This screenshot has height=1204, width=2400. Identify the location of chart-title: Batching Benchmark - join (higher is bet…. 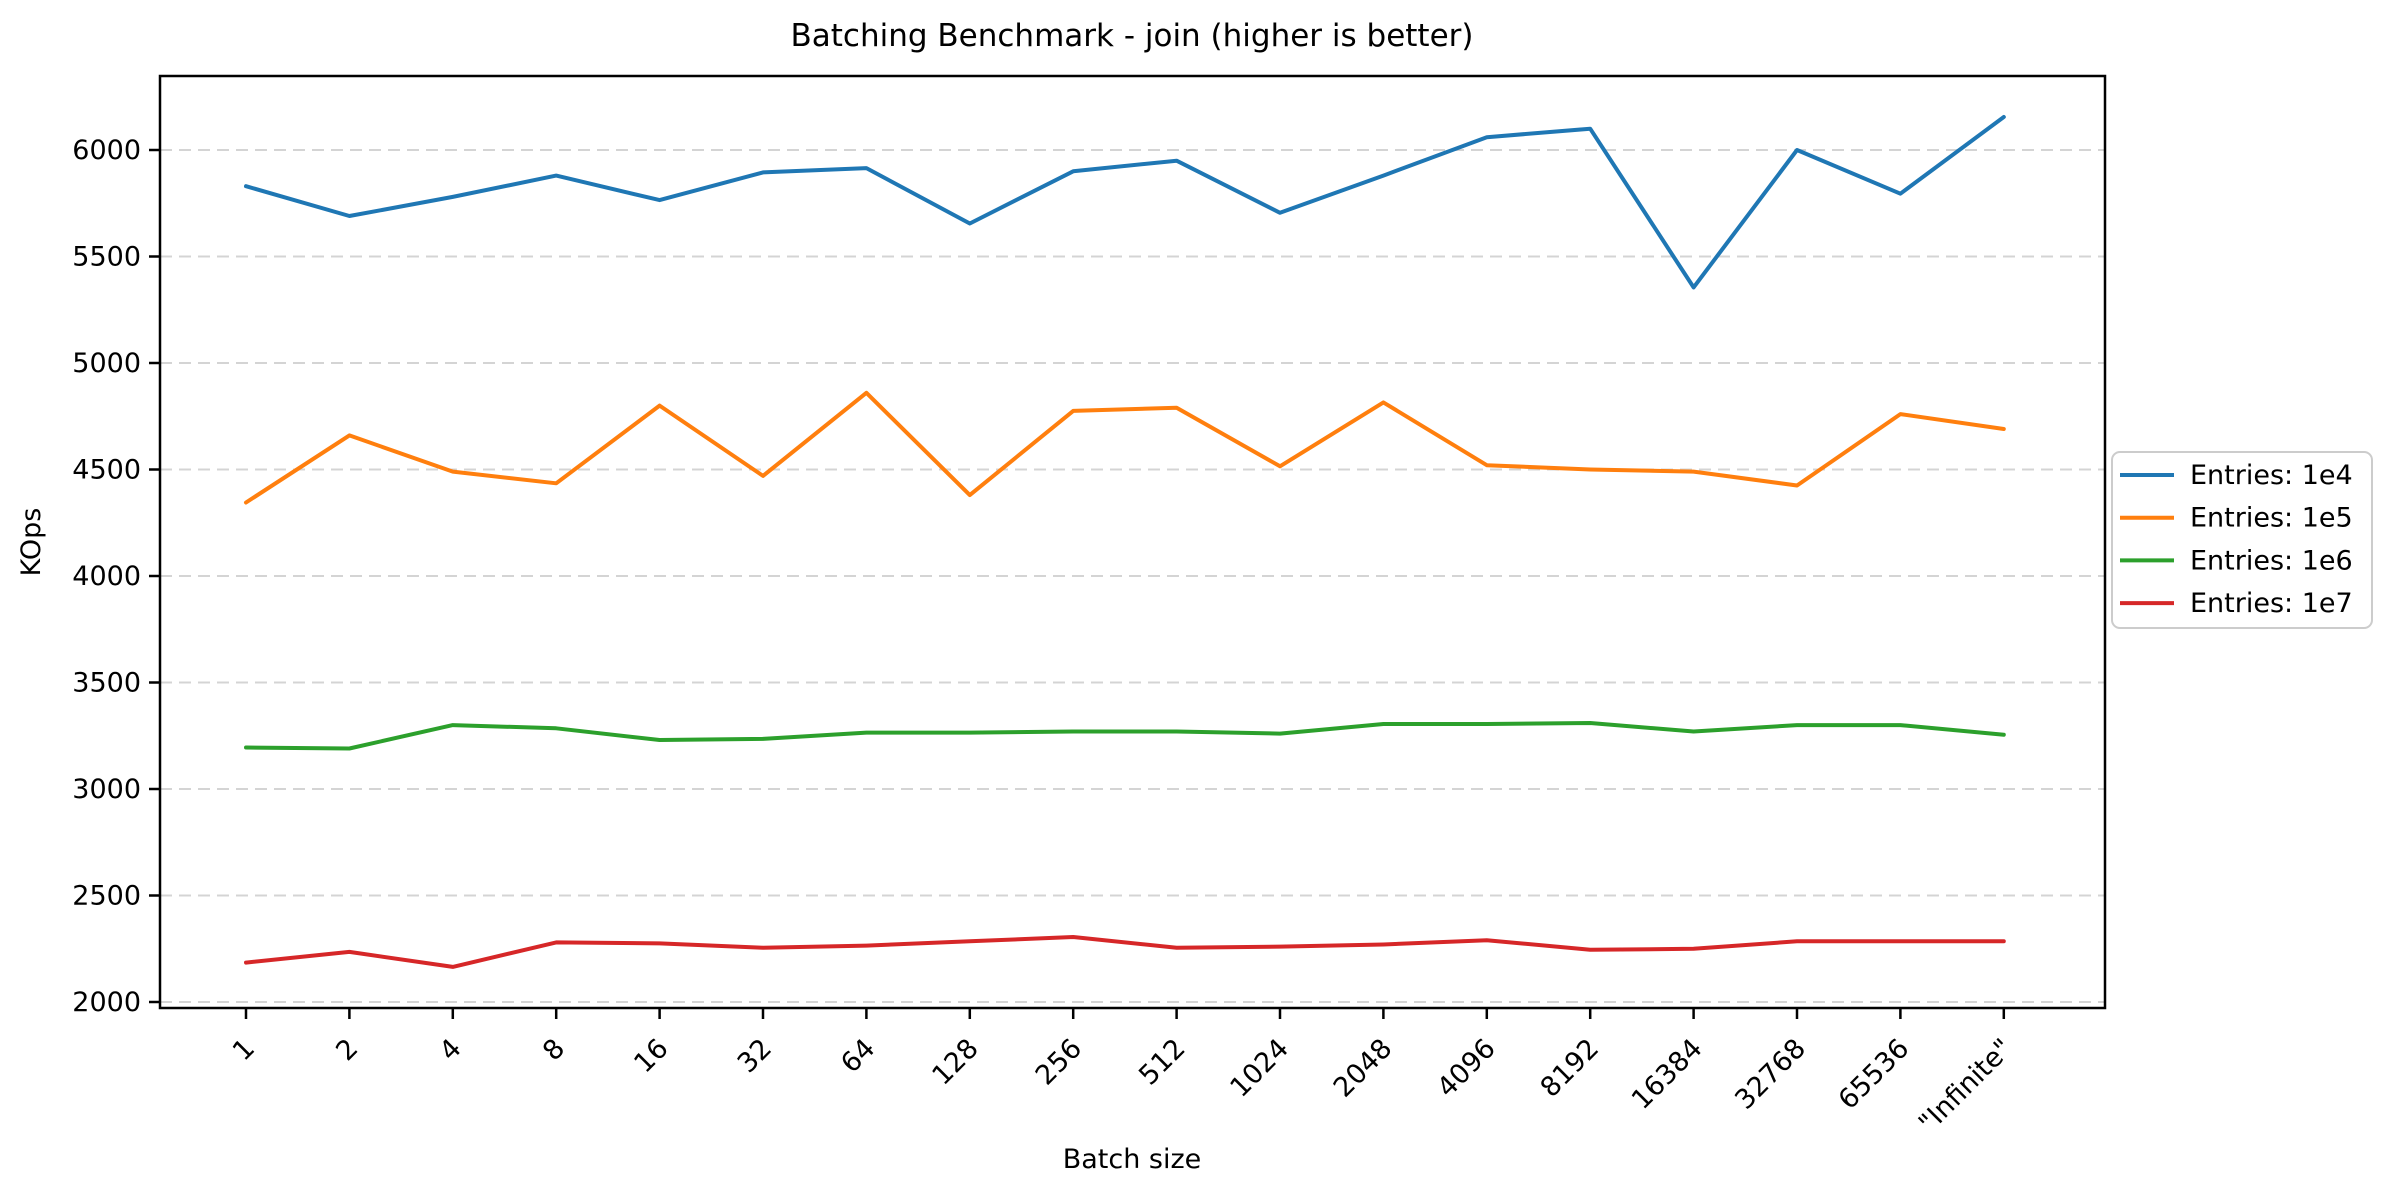
(1132, 36).